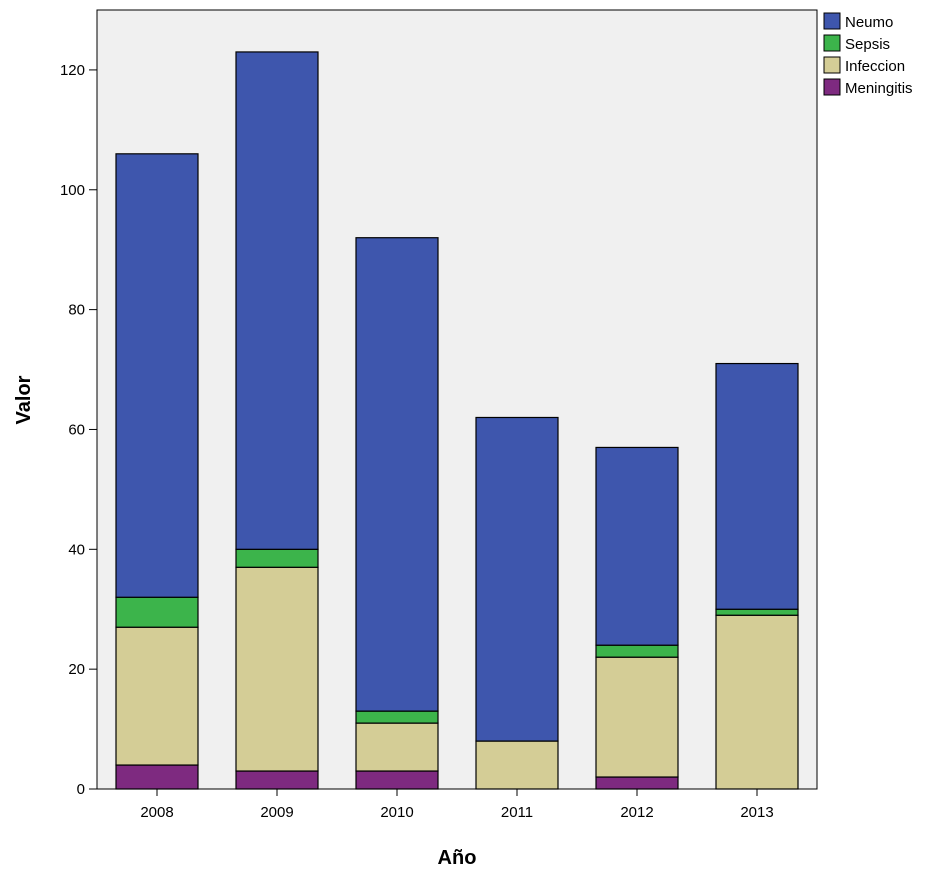  Describe the element at coordinates (869, 22) in the screenshot. I see `legend-label-neumo: Neumo` at that location.